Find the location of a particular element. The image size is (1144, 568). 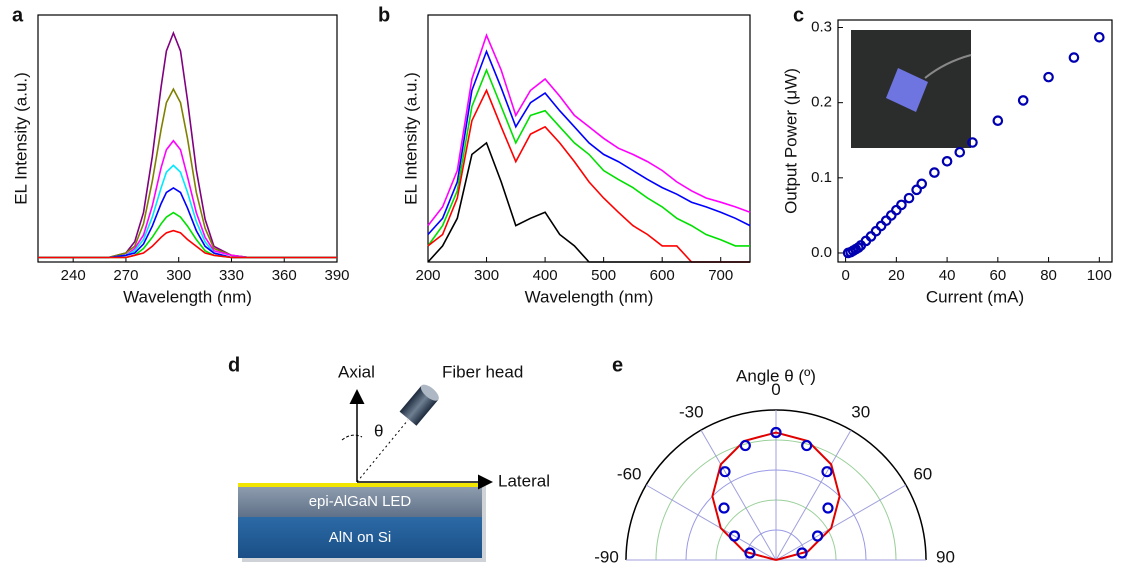

x-tick-label: 330 is located at coordinates (231, 275).